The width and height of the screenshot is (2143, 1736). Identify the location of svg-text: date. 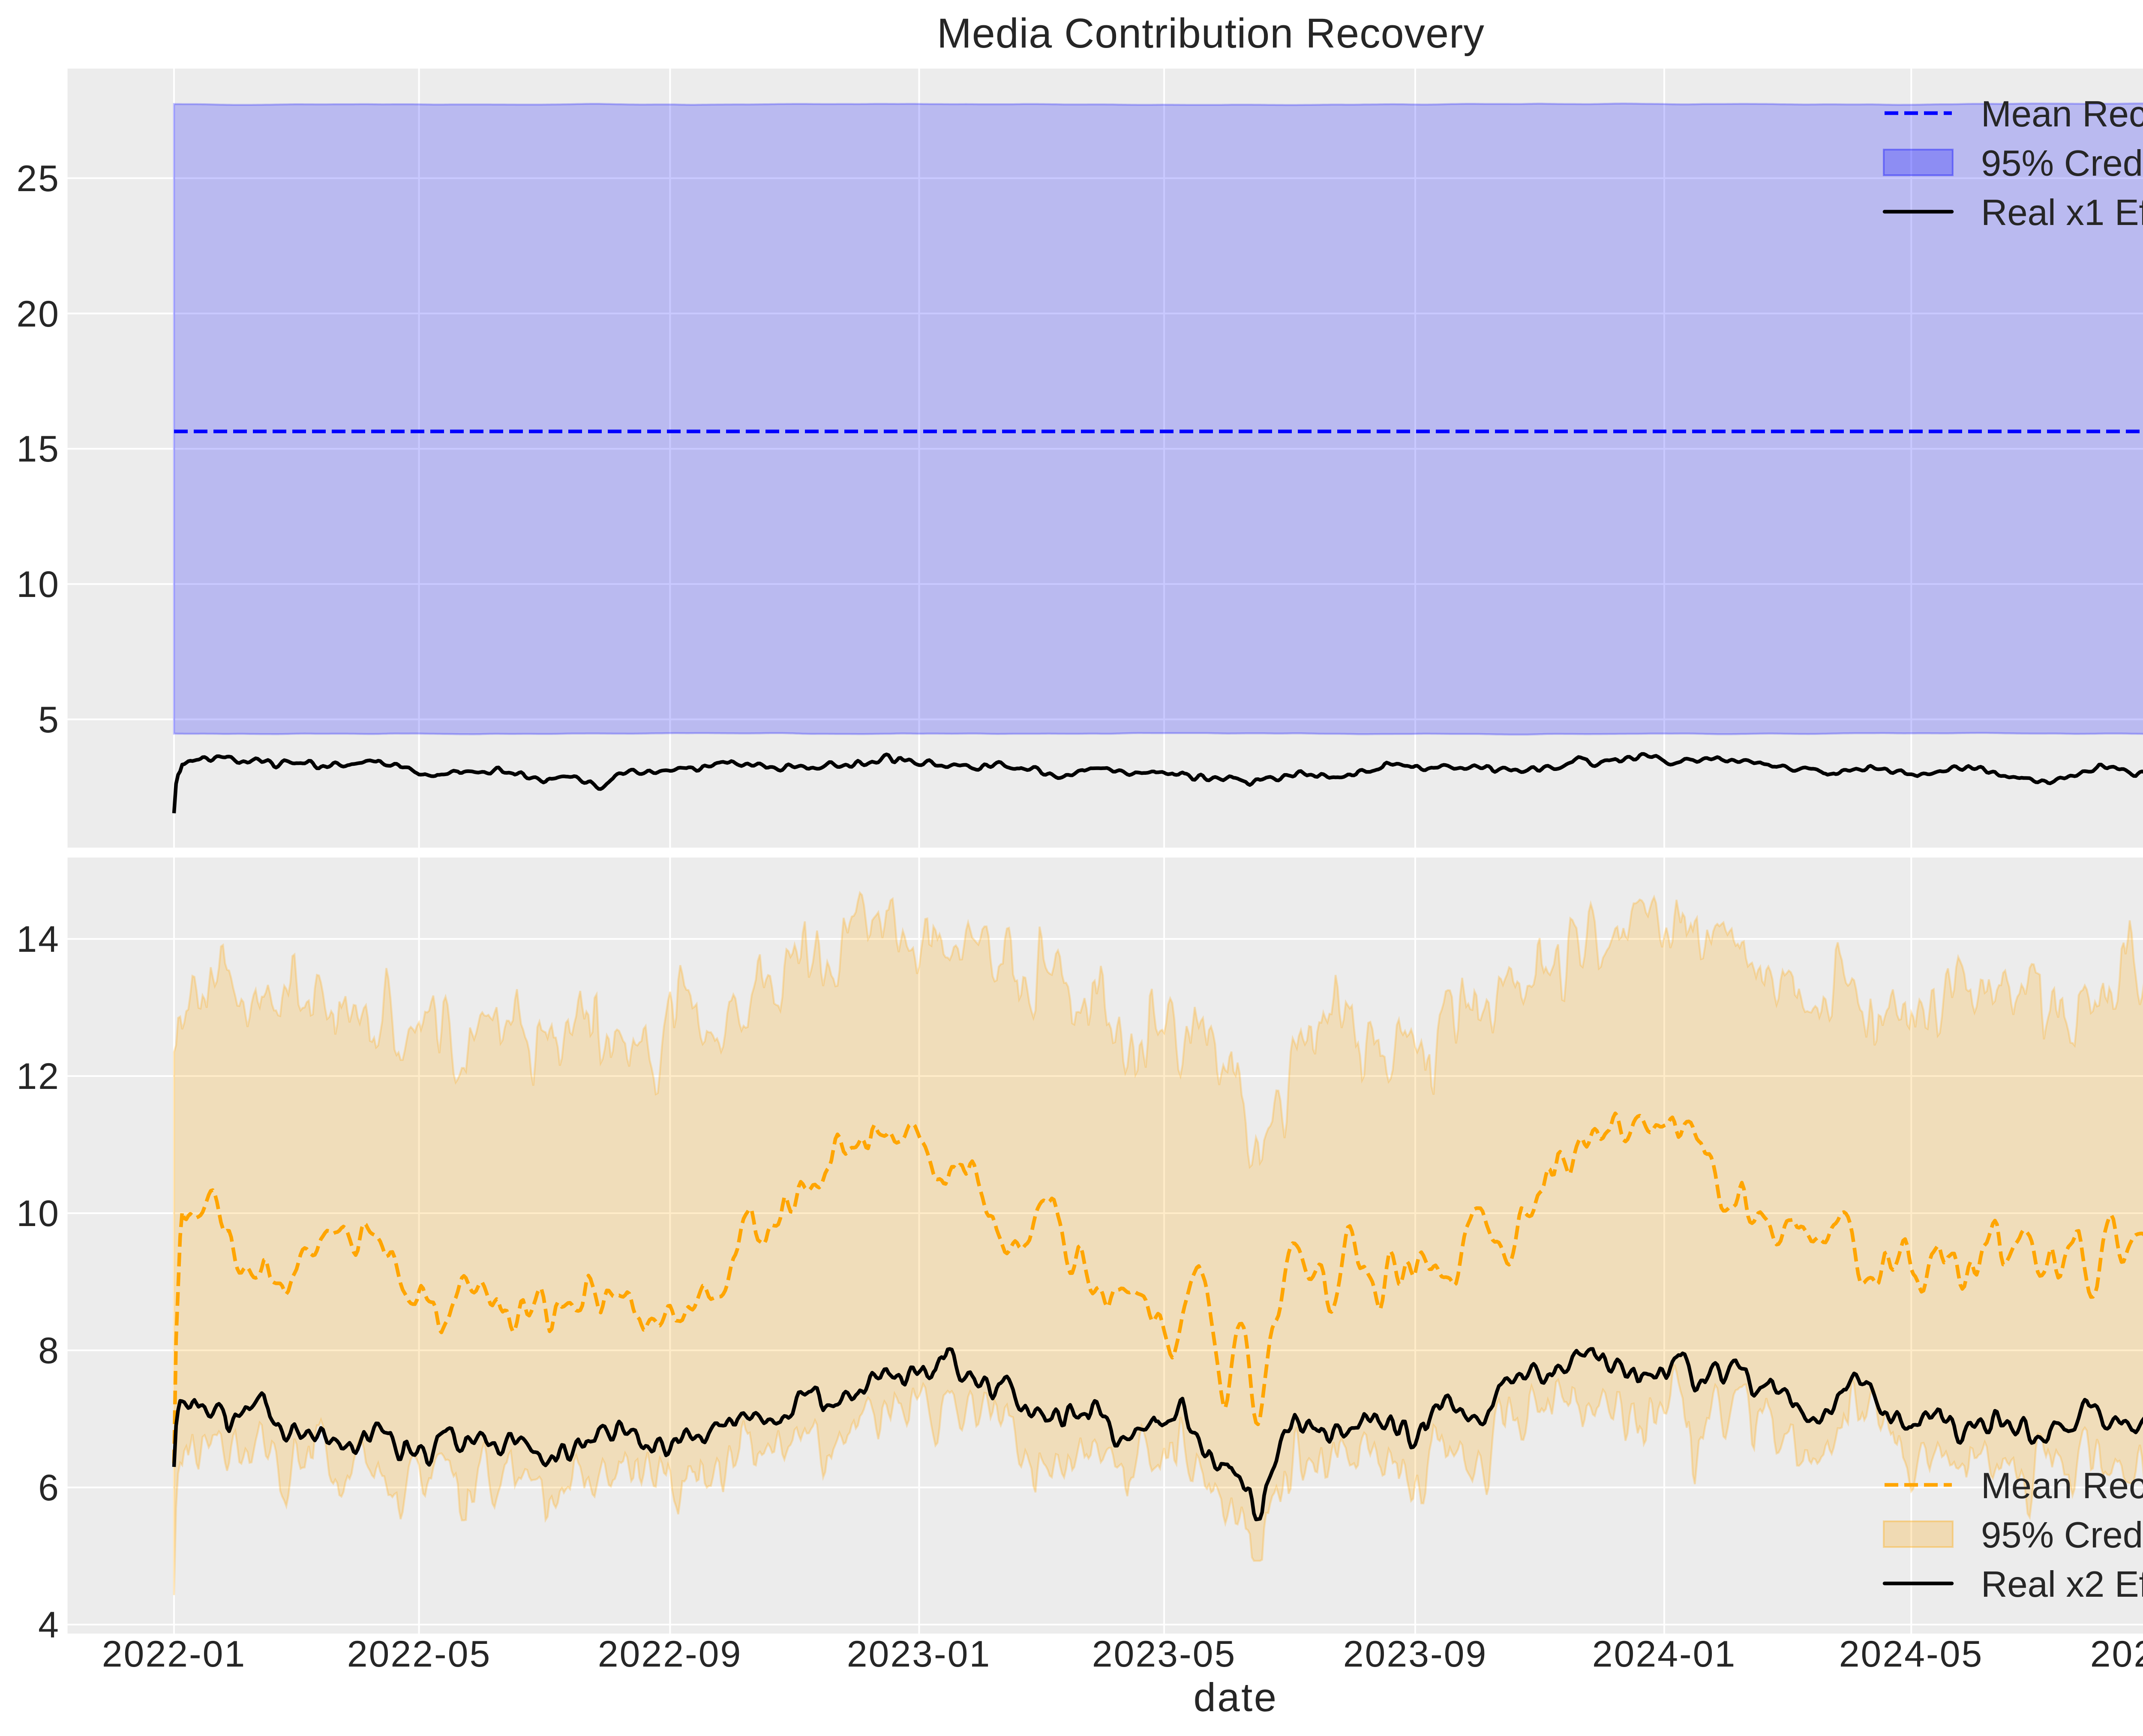
(1236, 1697).